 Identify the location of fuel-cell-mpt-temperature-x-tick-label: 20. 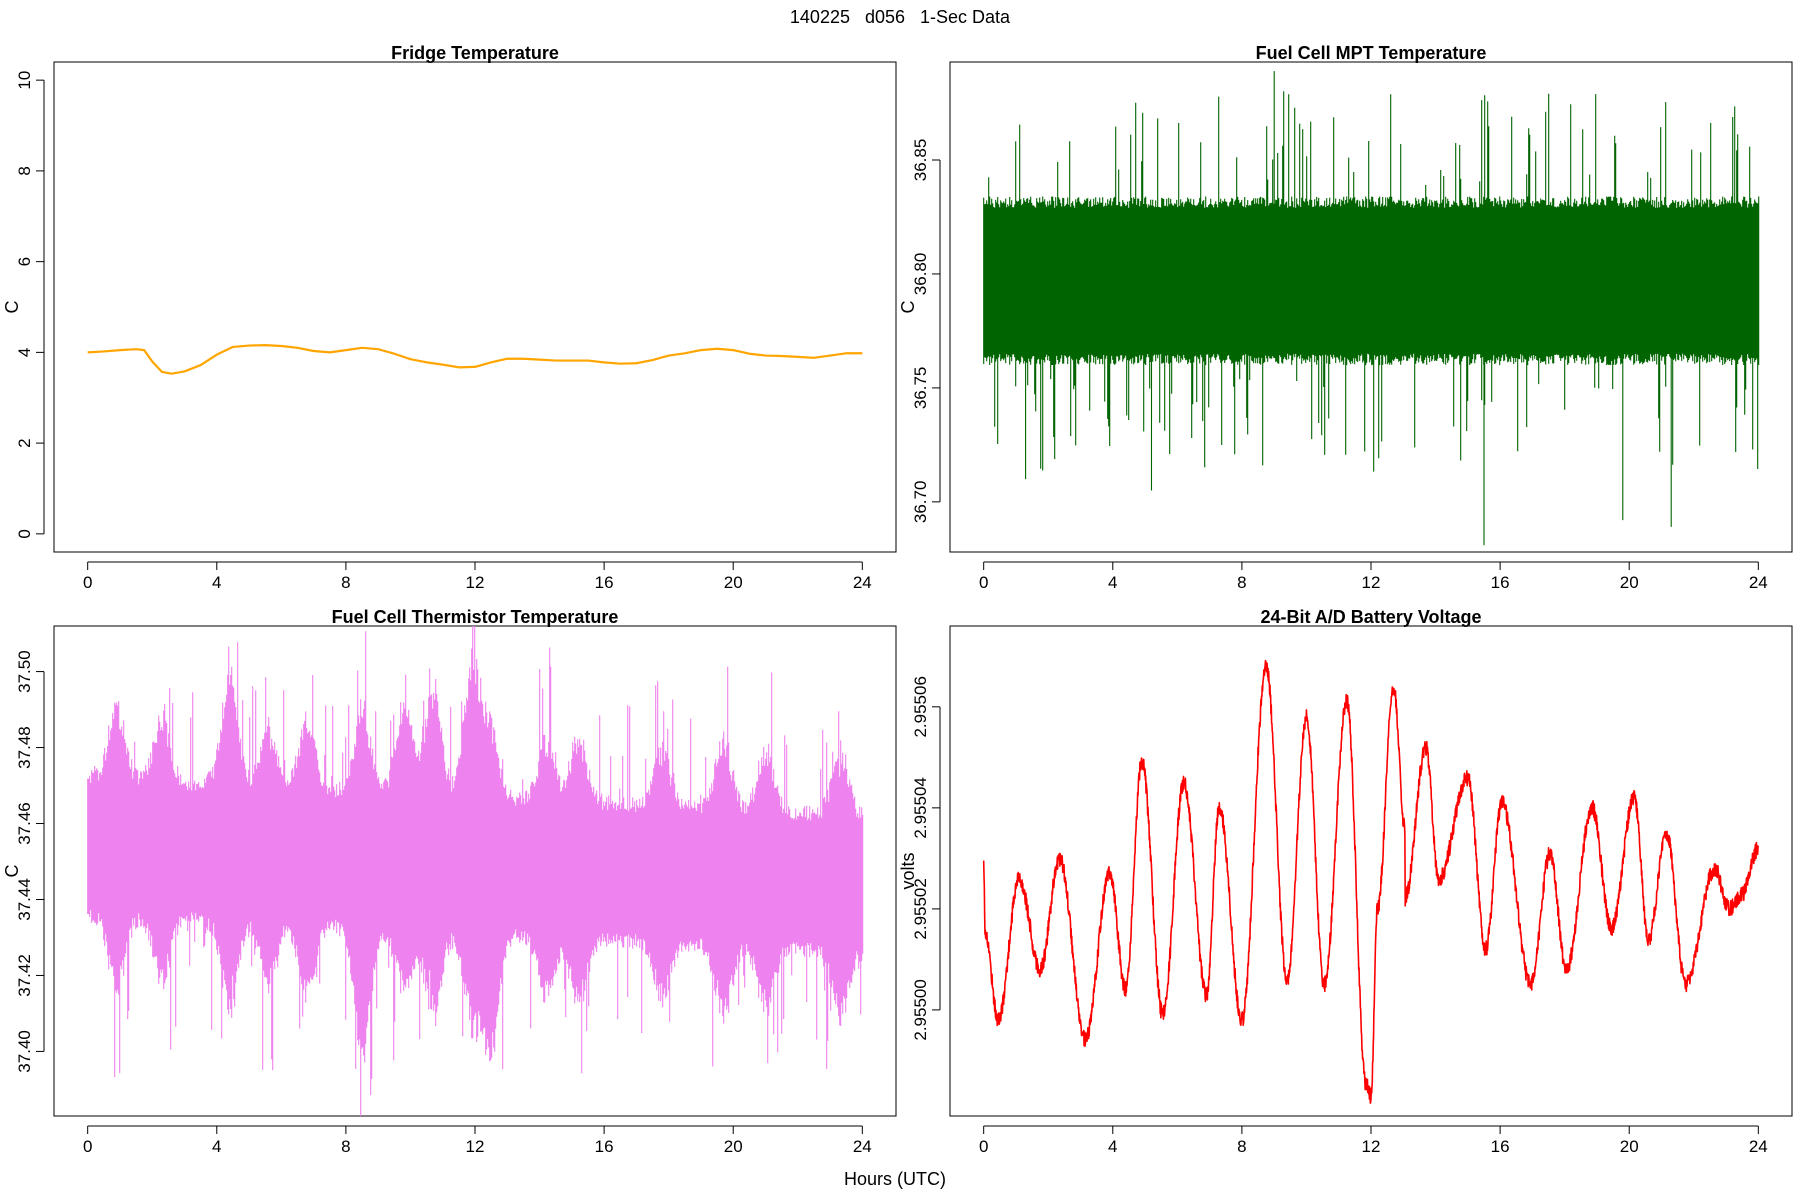
(1629, 582).